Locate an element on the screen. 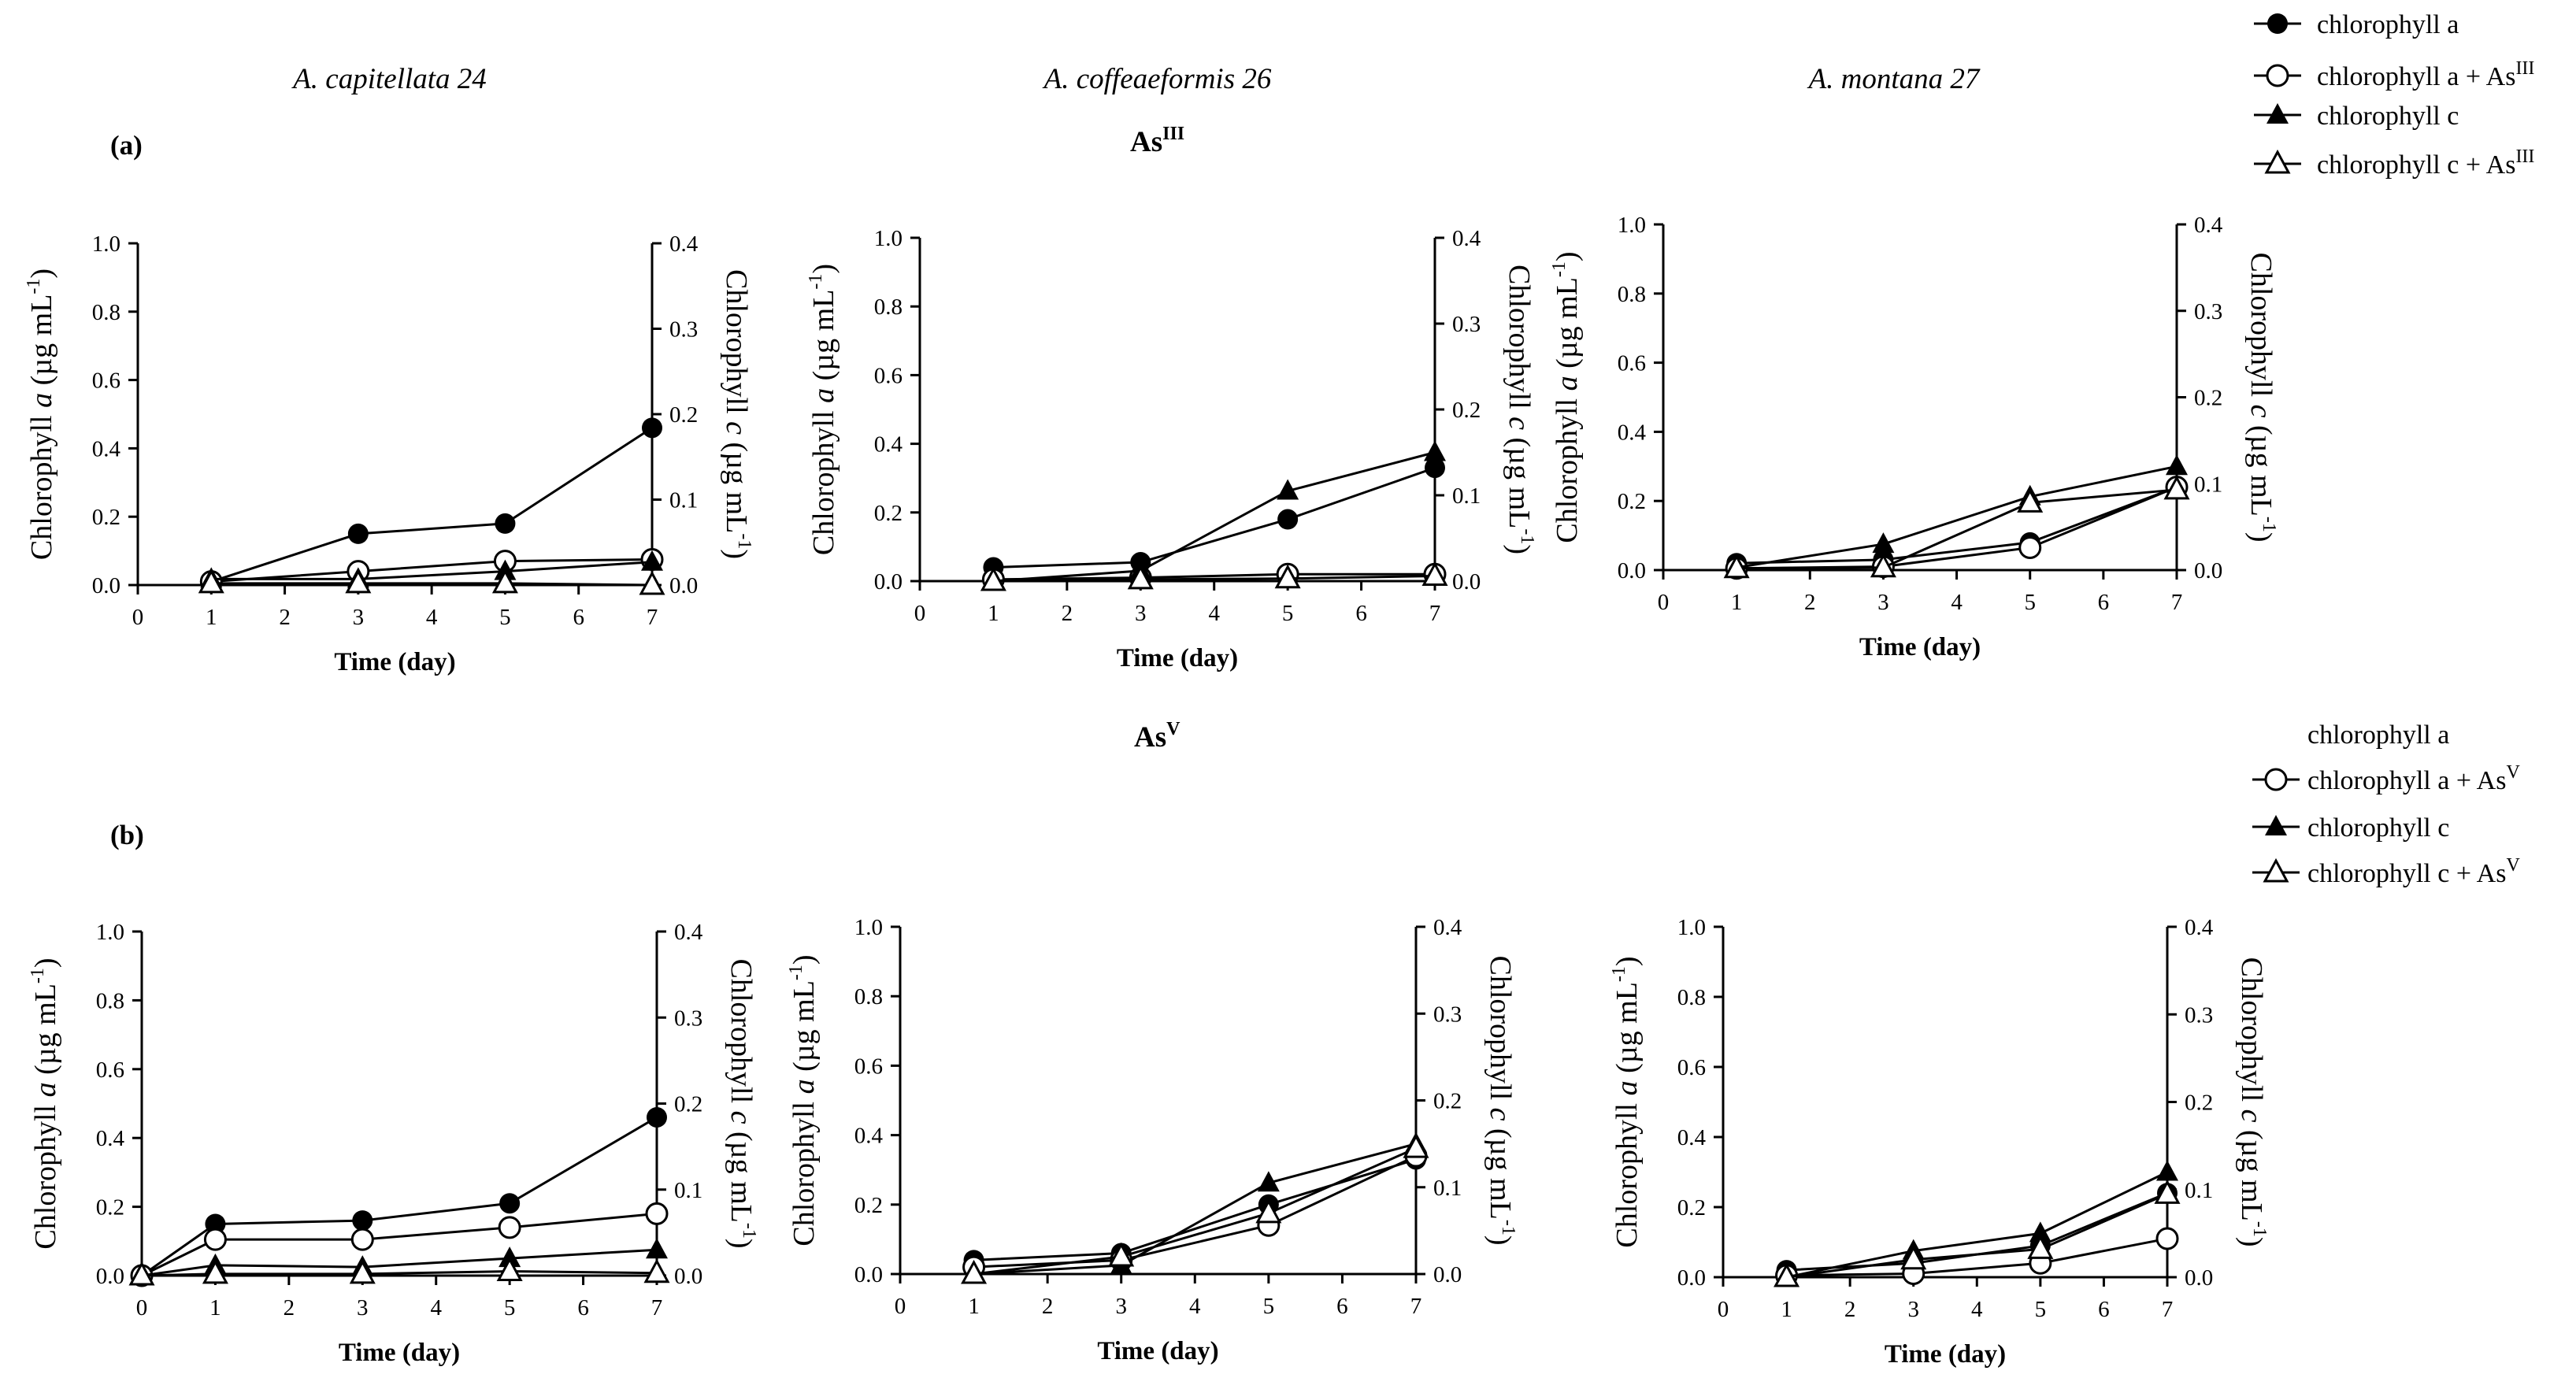 This screenshot has width=2576, height=1389. legend-b-label-3: chlorophyll c is located at coordinates (2378, 828).